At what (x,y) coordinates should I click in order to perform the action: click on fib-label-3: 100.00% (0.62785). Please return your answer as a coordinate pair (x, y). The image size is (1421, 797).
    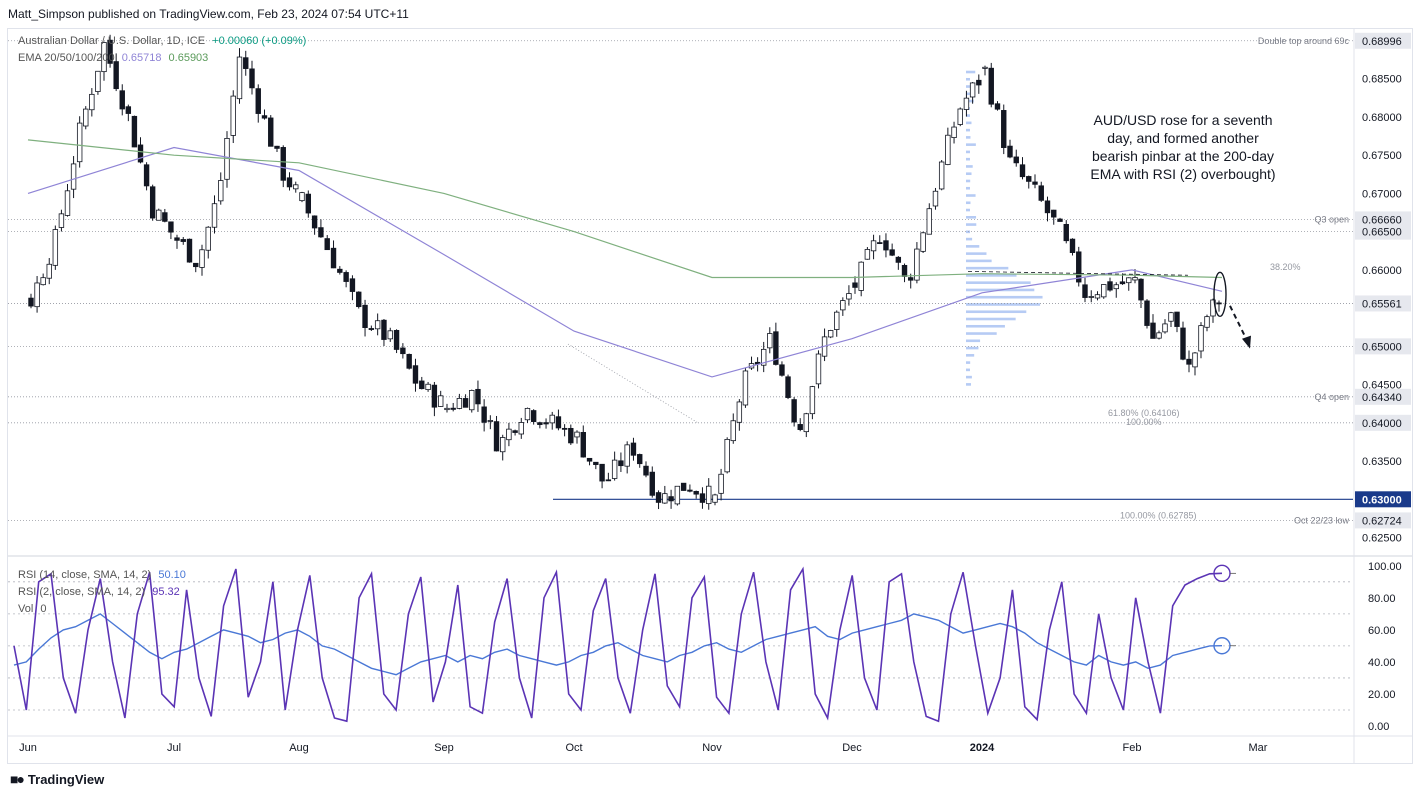
    Looking at the image, I should click on (1158, 515).